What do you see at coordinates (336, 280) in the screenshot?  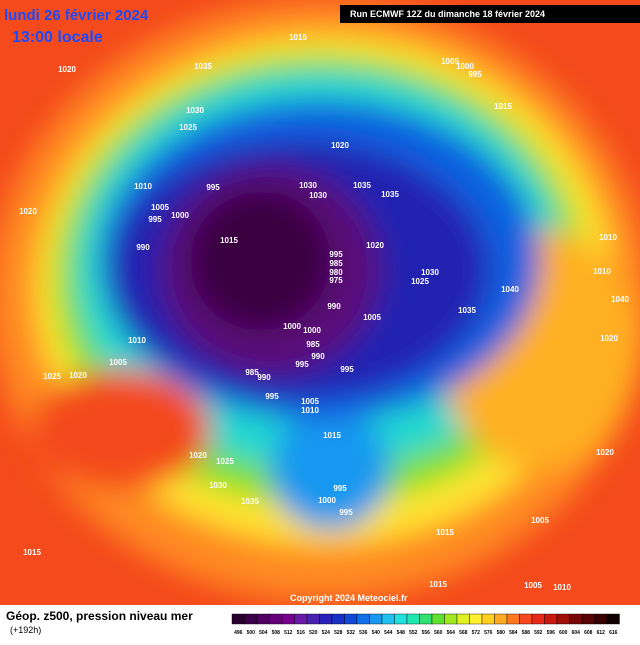 I see `isobar-label: 975` at bounding box center [336, 280].